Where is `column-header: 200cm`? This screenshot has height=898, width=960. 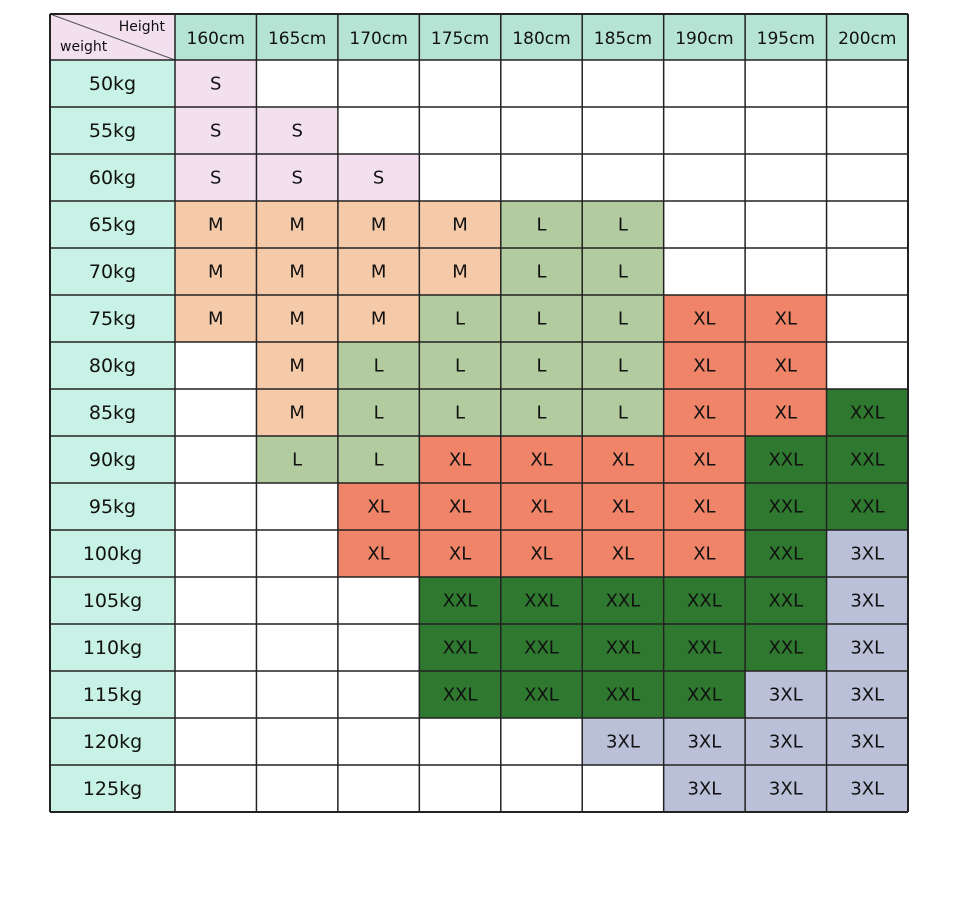 column-header: 200cm is located at coordinates (867, 39).